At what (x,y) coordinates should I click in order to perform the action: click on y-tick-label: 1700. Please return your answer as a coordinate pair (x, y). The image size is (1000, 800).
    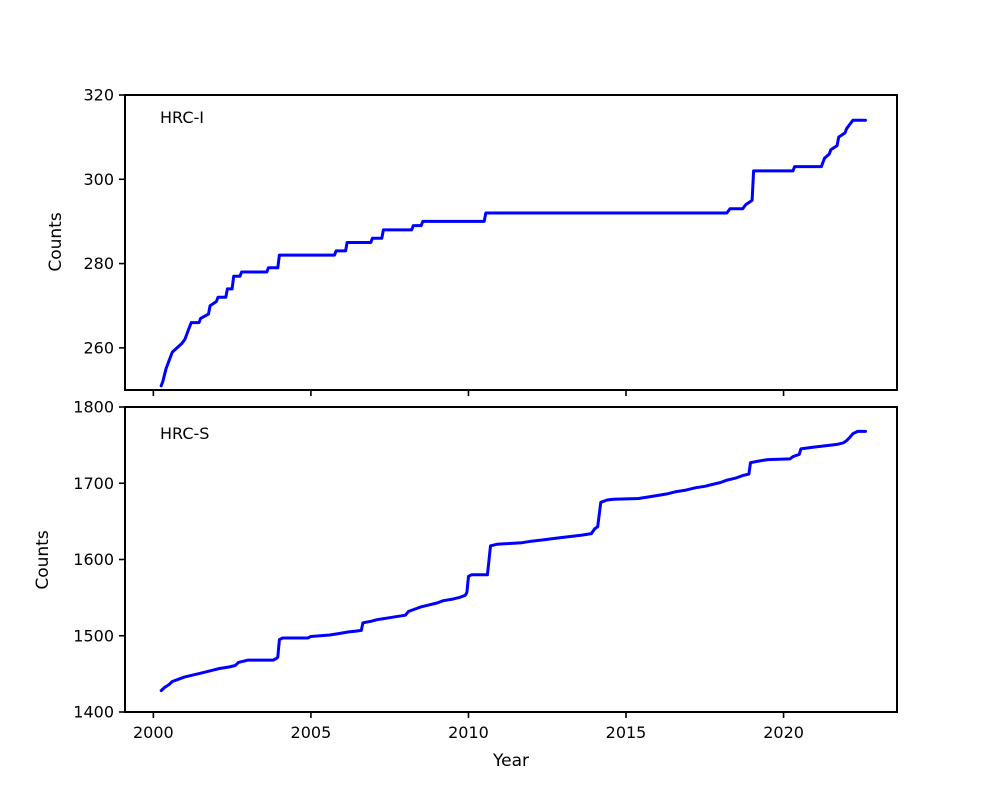
    Looking at the image, I should click on (93, 483).